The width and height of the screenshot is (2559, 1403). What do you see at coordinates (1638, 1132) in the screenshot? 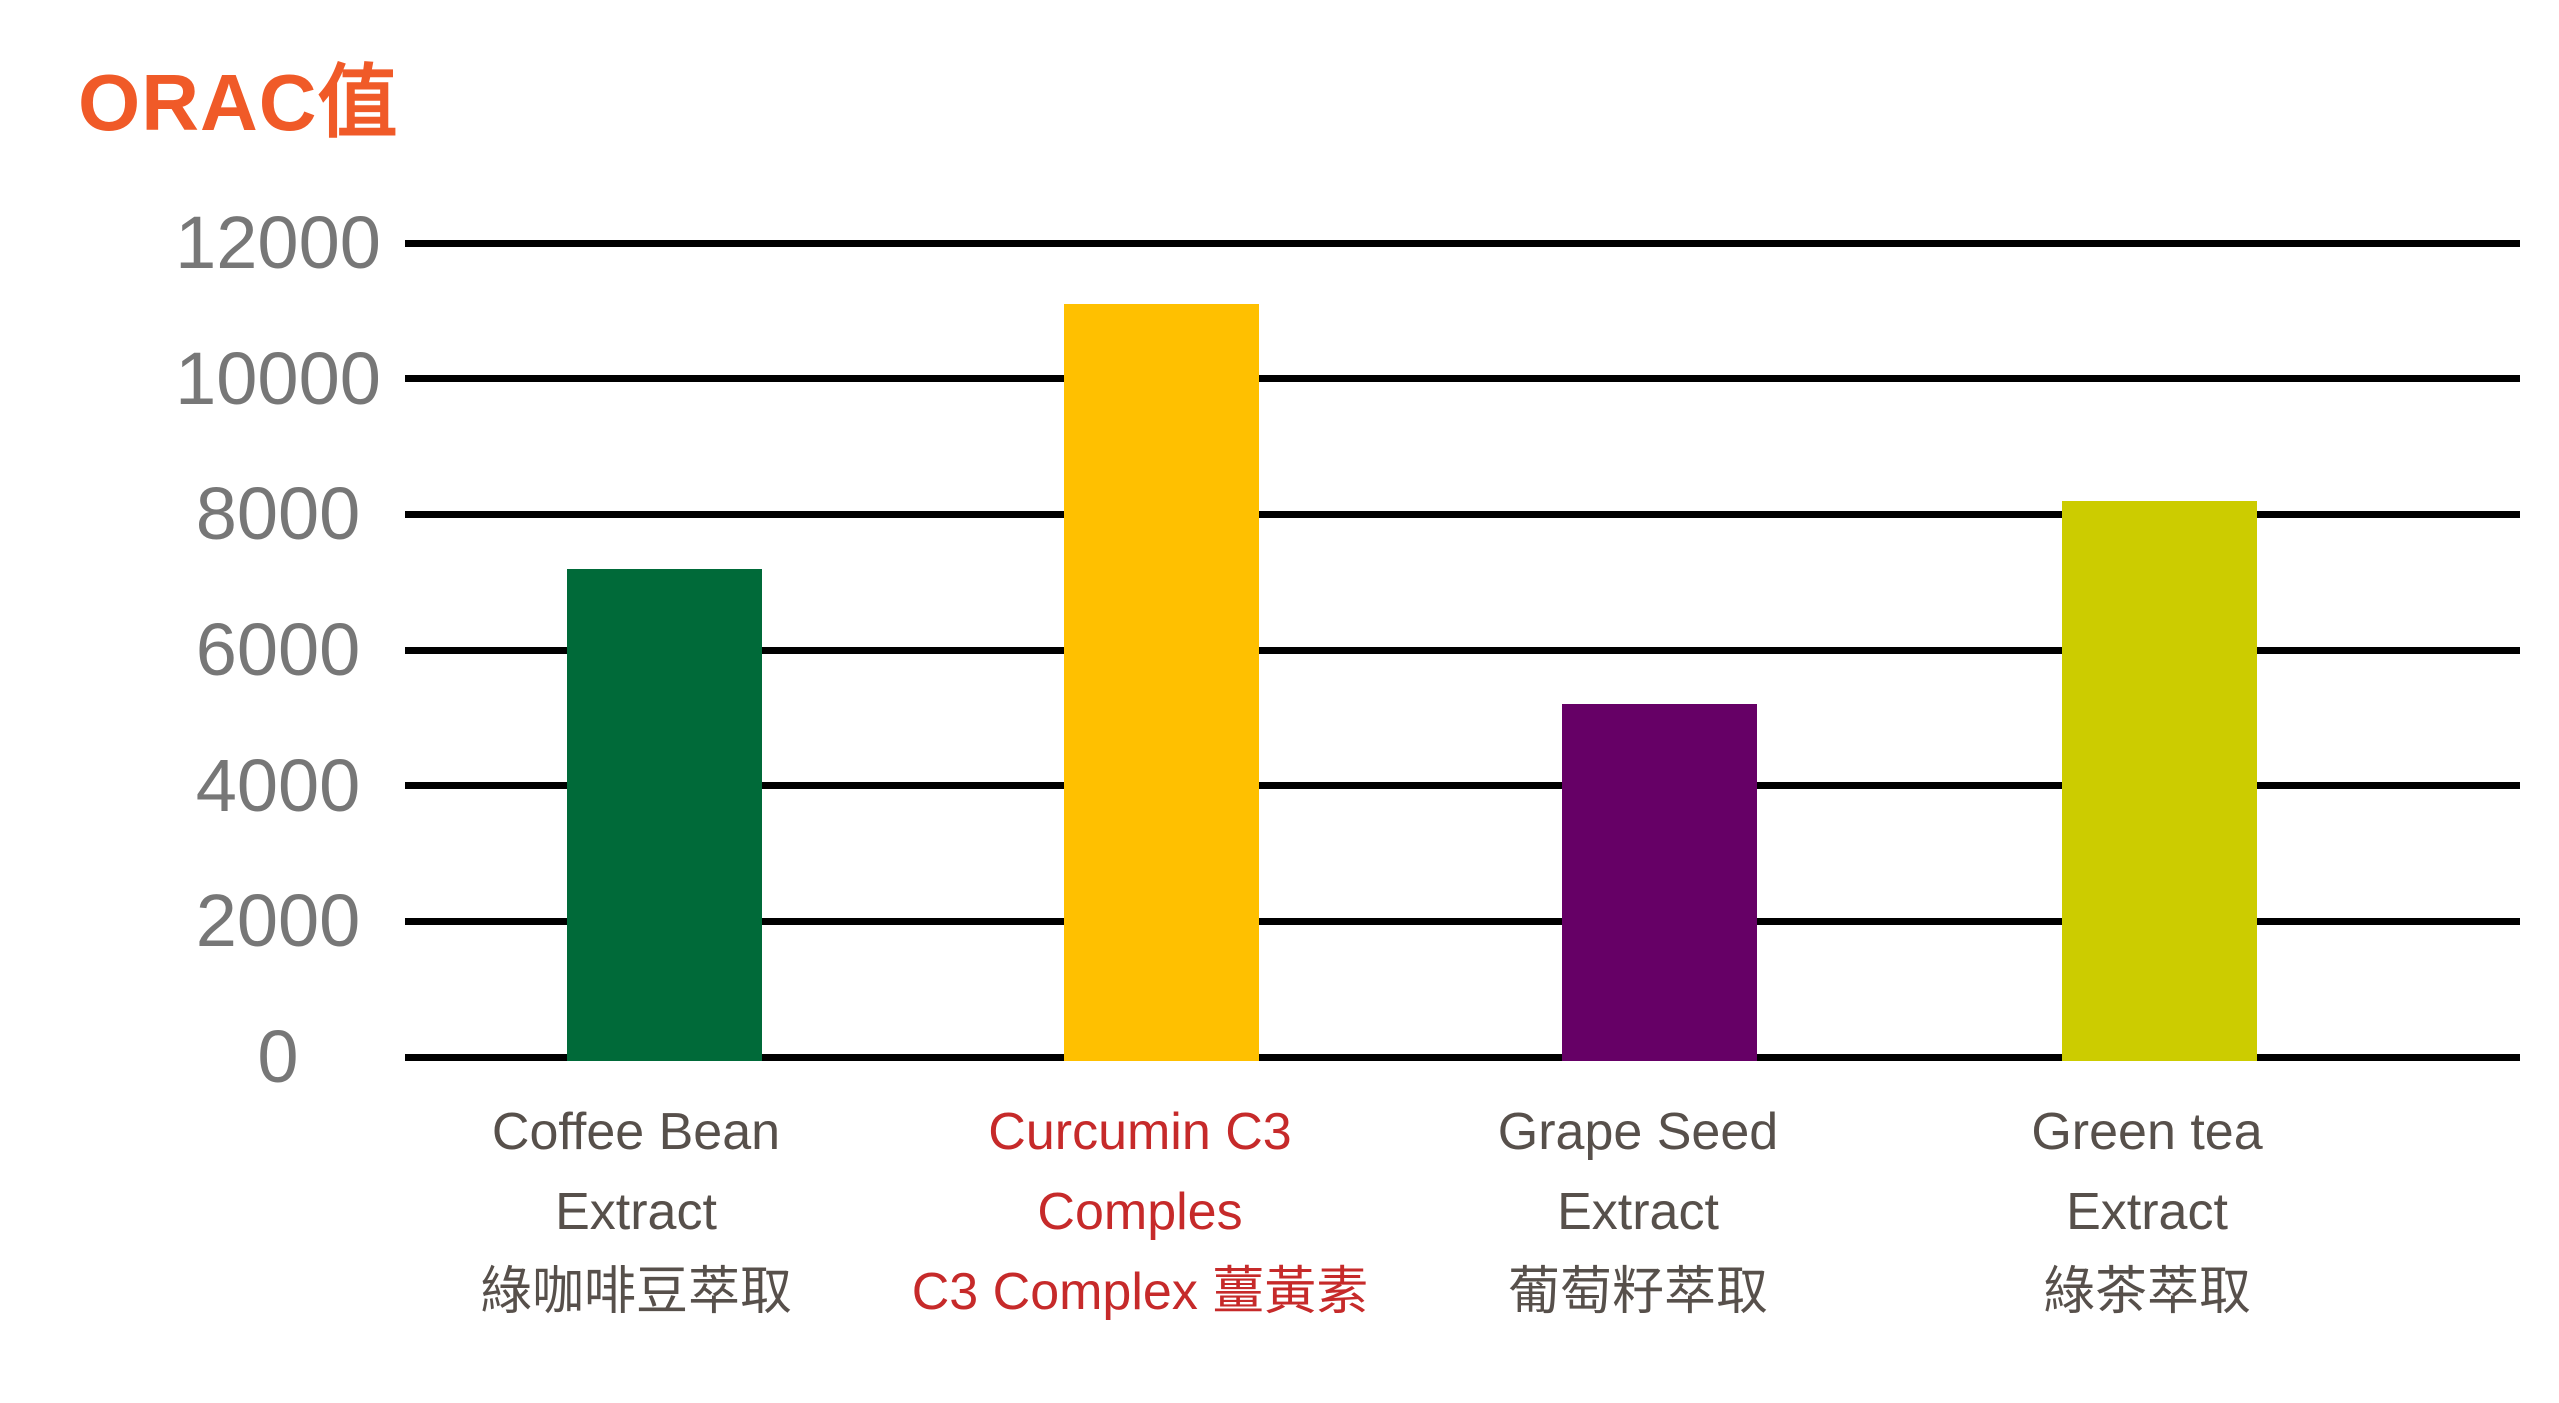
I see `category-label-line: Grape Seed` at bounding box center [1638, 1132].